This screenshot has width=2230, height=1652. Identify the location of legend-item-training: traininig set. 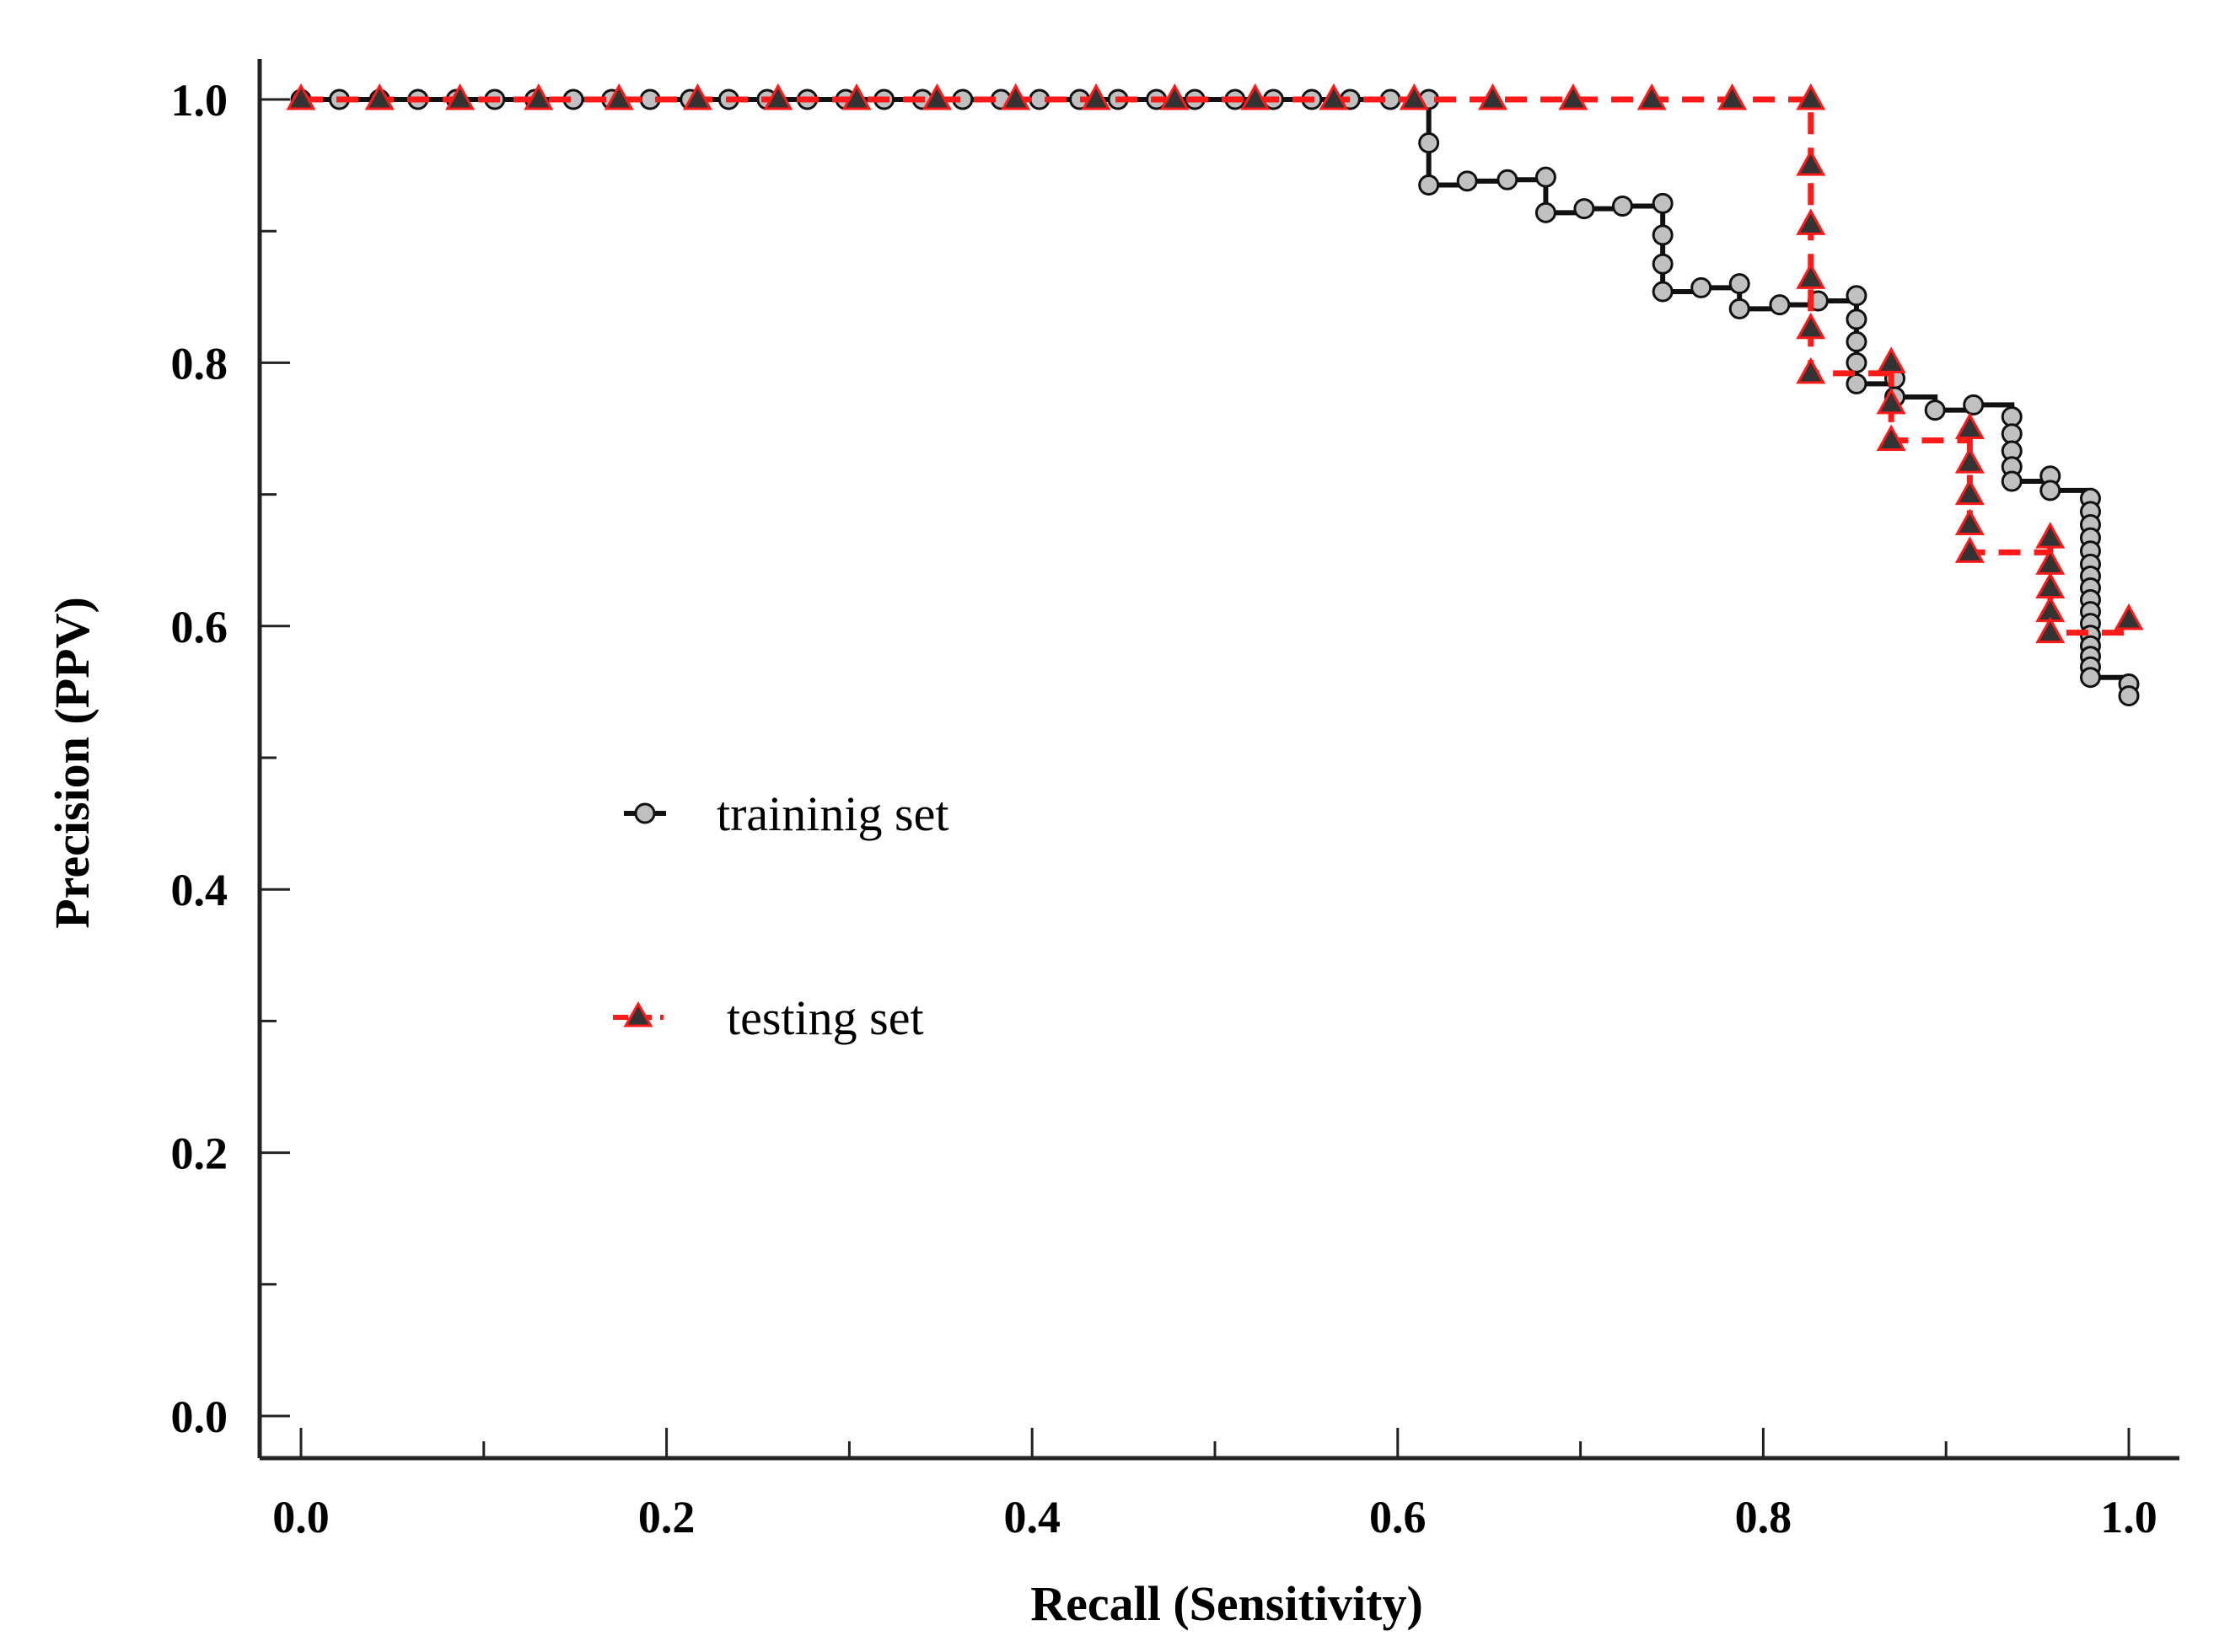
(786, 813).